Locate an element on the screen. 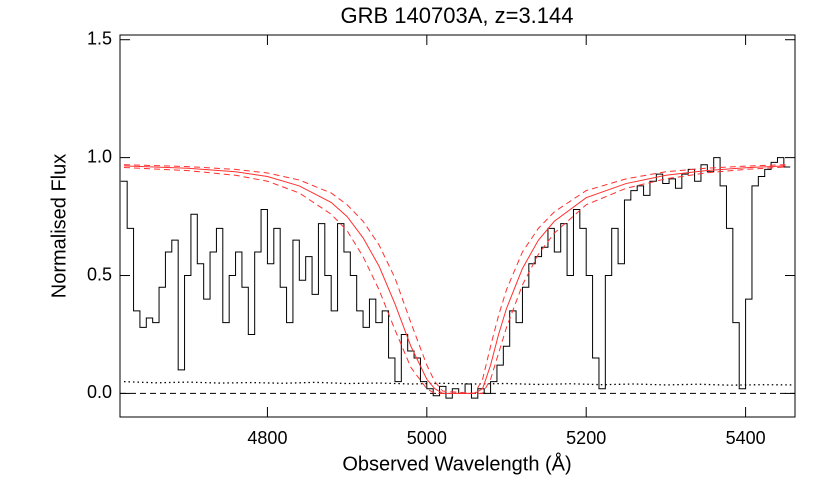 The height and width of the screenshot is (493, 830). y-tick-label: 1.5 is located at coordinates (99, 38).